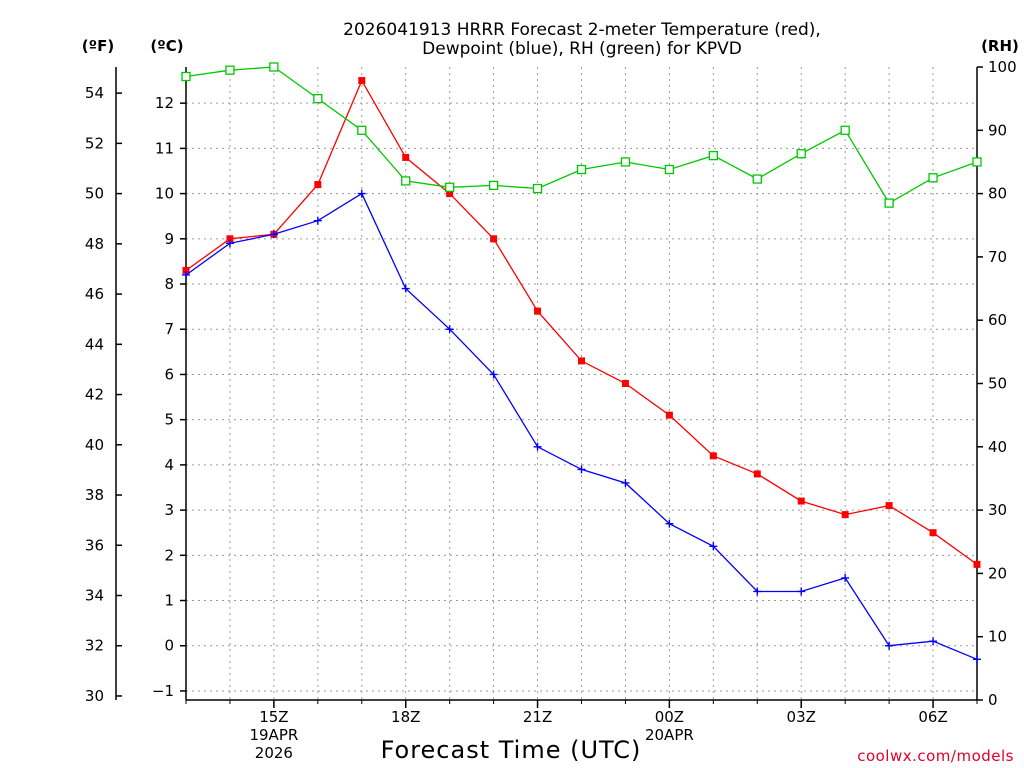 The width and height of the screenshot is (1024, 768). I want to click on title-line-2: Dewpoint (blue), RH (green) for KPVD, so click(582, 49).